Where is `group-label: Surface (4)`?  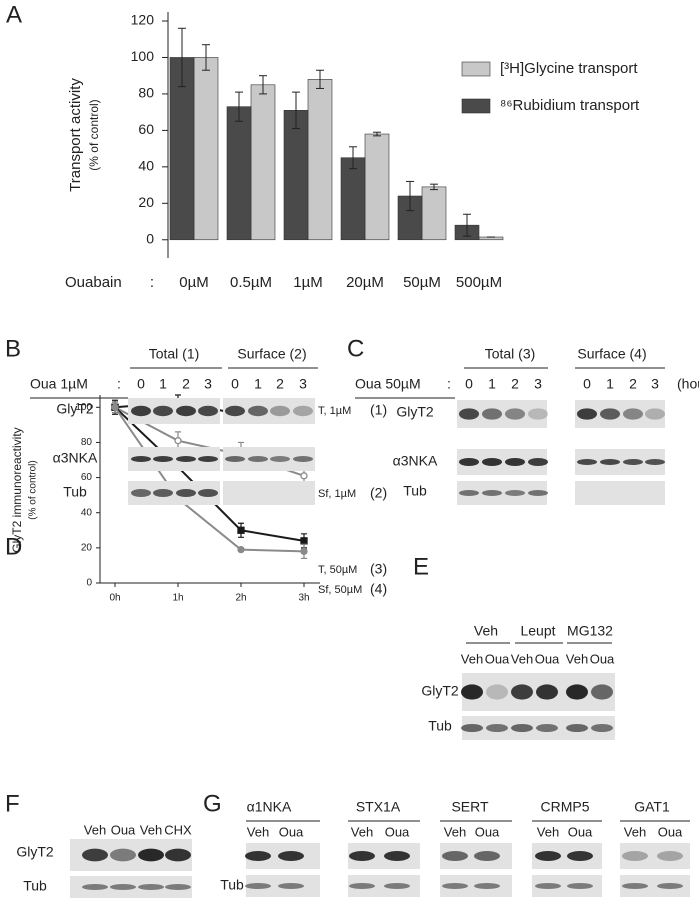 group-label: Surface (4) is located at coordinates (611, 354).